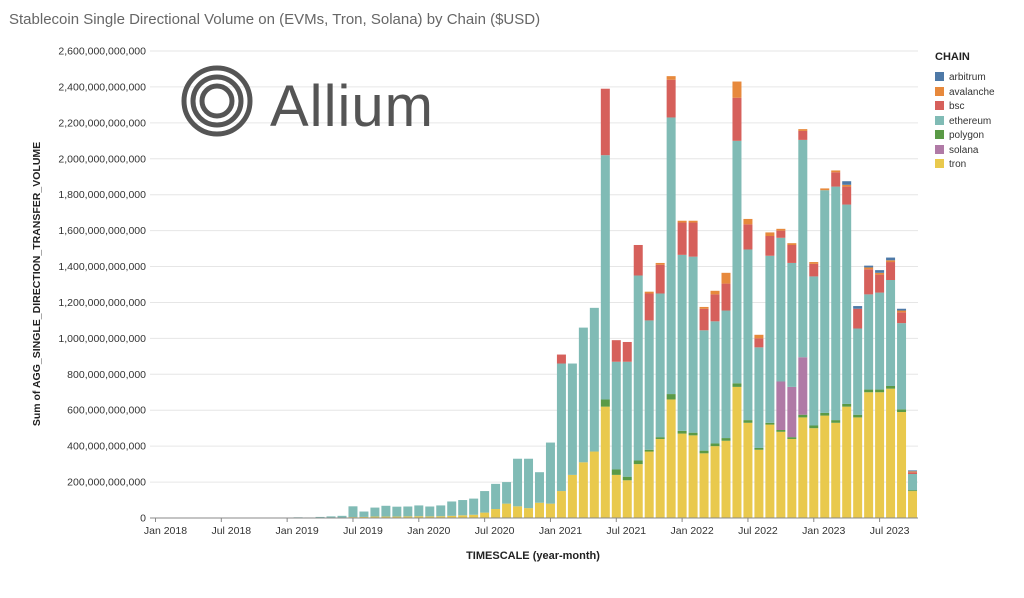  I want to click on bar-segment-solana, so click(781, 405).